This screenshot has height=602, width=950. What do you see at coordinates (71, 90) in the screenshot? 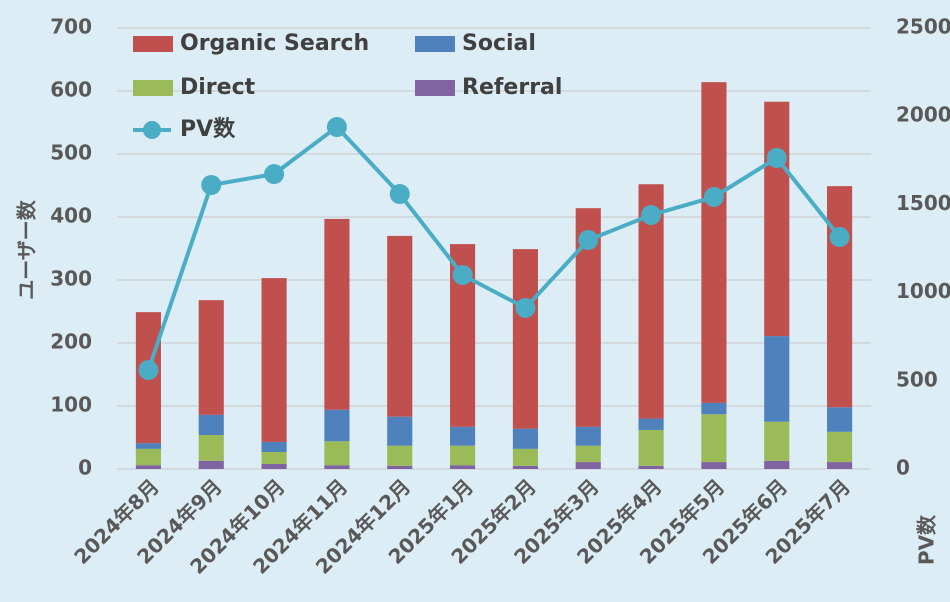
I see `y-tick-label: 600` at bounding box center [71, 90].